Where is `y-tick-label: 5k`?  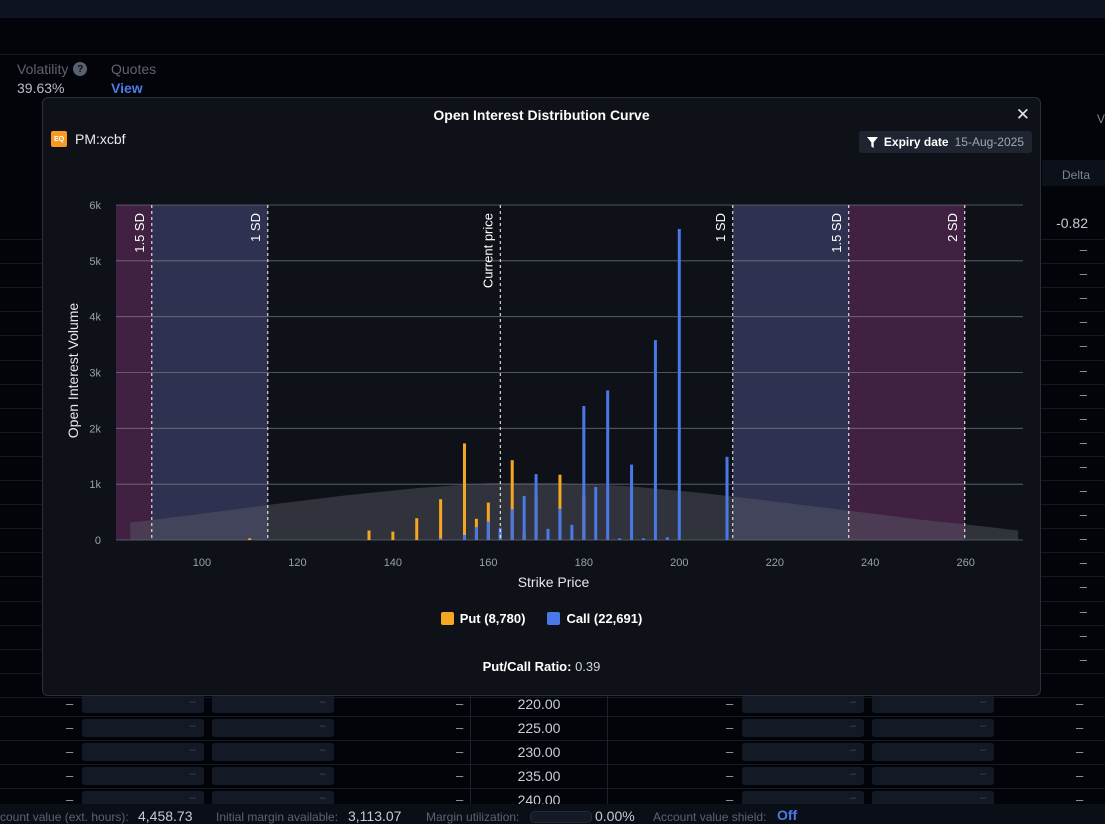 y-tick-label: 5k is located at coordinates (95, 262).